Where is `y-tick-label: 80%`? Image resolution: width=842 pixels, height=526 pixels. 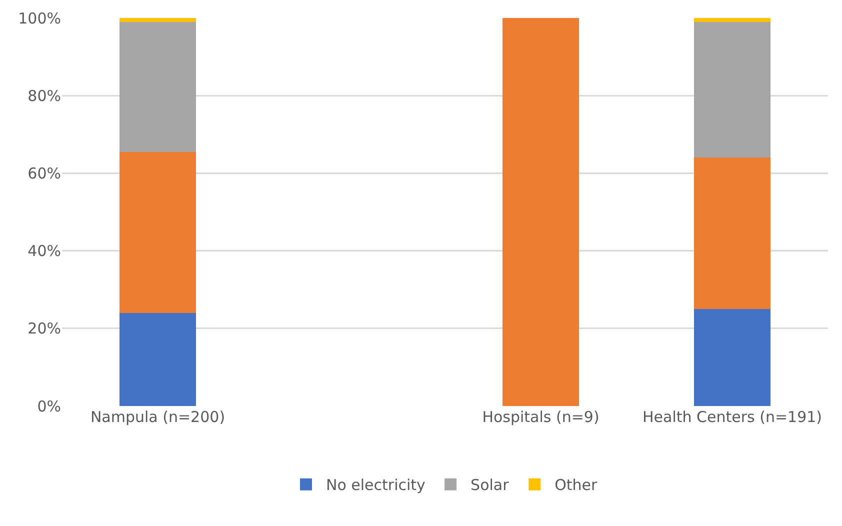 y-tick-label: 80% is located at coordinates (44, 95).